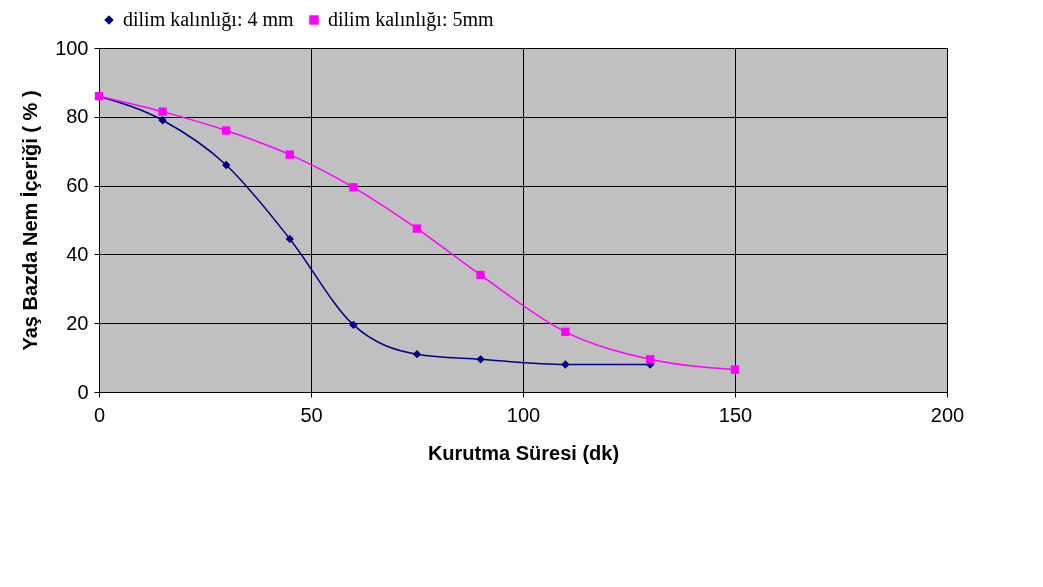  Describe the element at coordinates (77, 253) in the screenshot. I see `y-tick-label: 40` at that location.